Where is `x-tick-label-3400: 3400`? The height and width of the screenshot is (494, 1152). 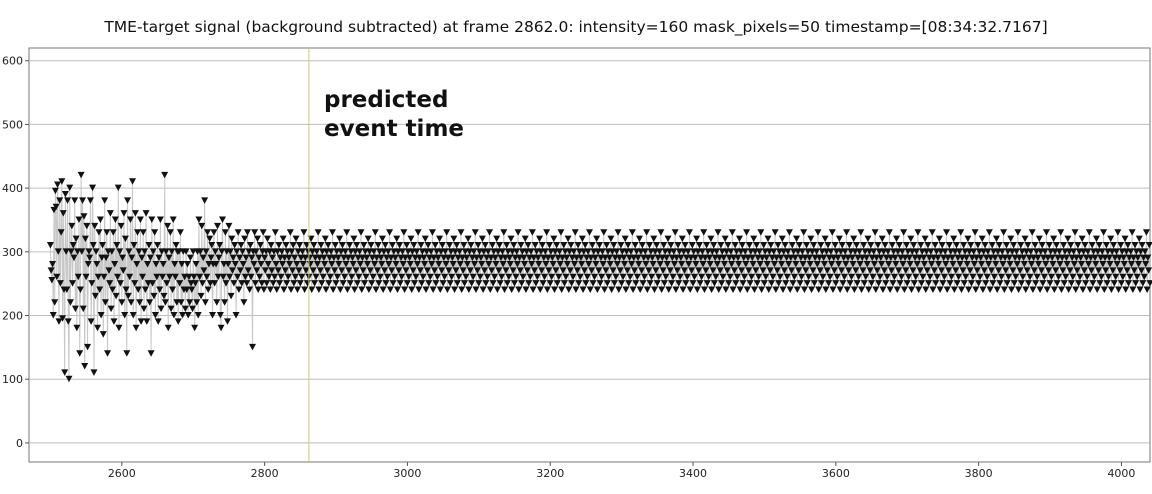 x-tick-label-3400: 3400 is located at coordinates (693, 473).